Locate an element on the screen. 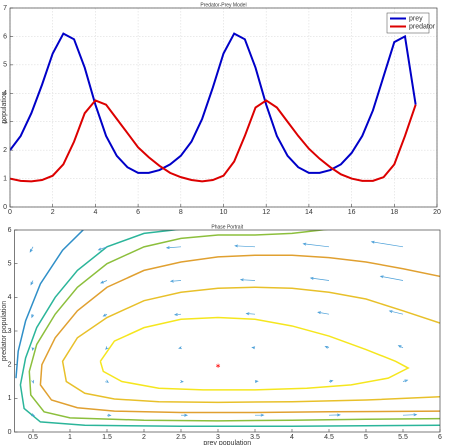 The image size is (474, 445). legend-label: prey is located at coordinates (416, 18).